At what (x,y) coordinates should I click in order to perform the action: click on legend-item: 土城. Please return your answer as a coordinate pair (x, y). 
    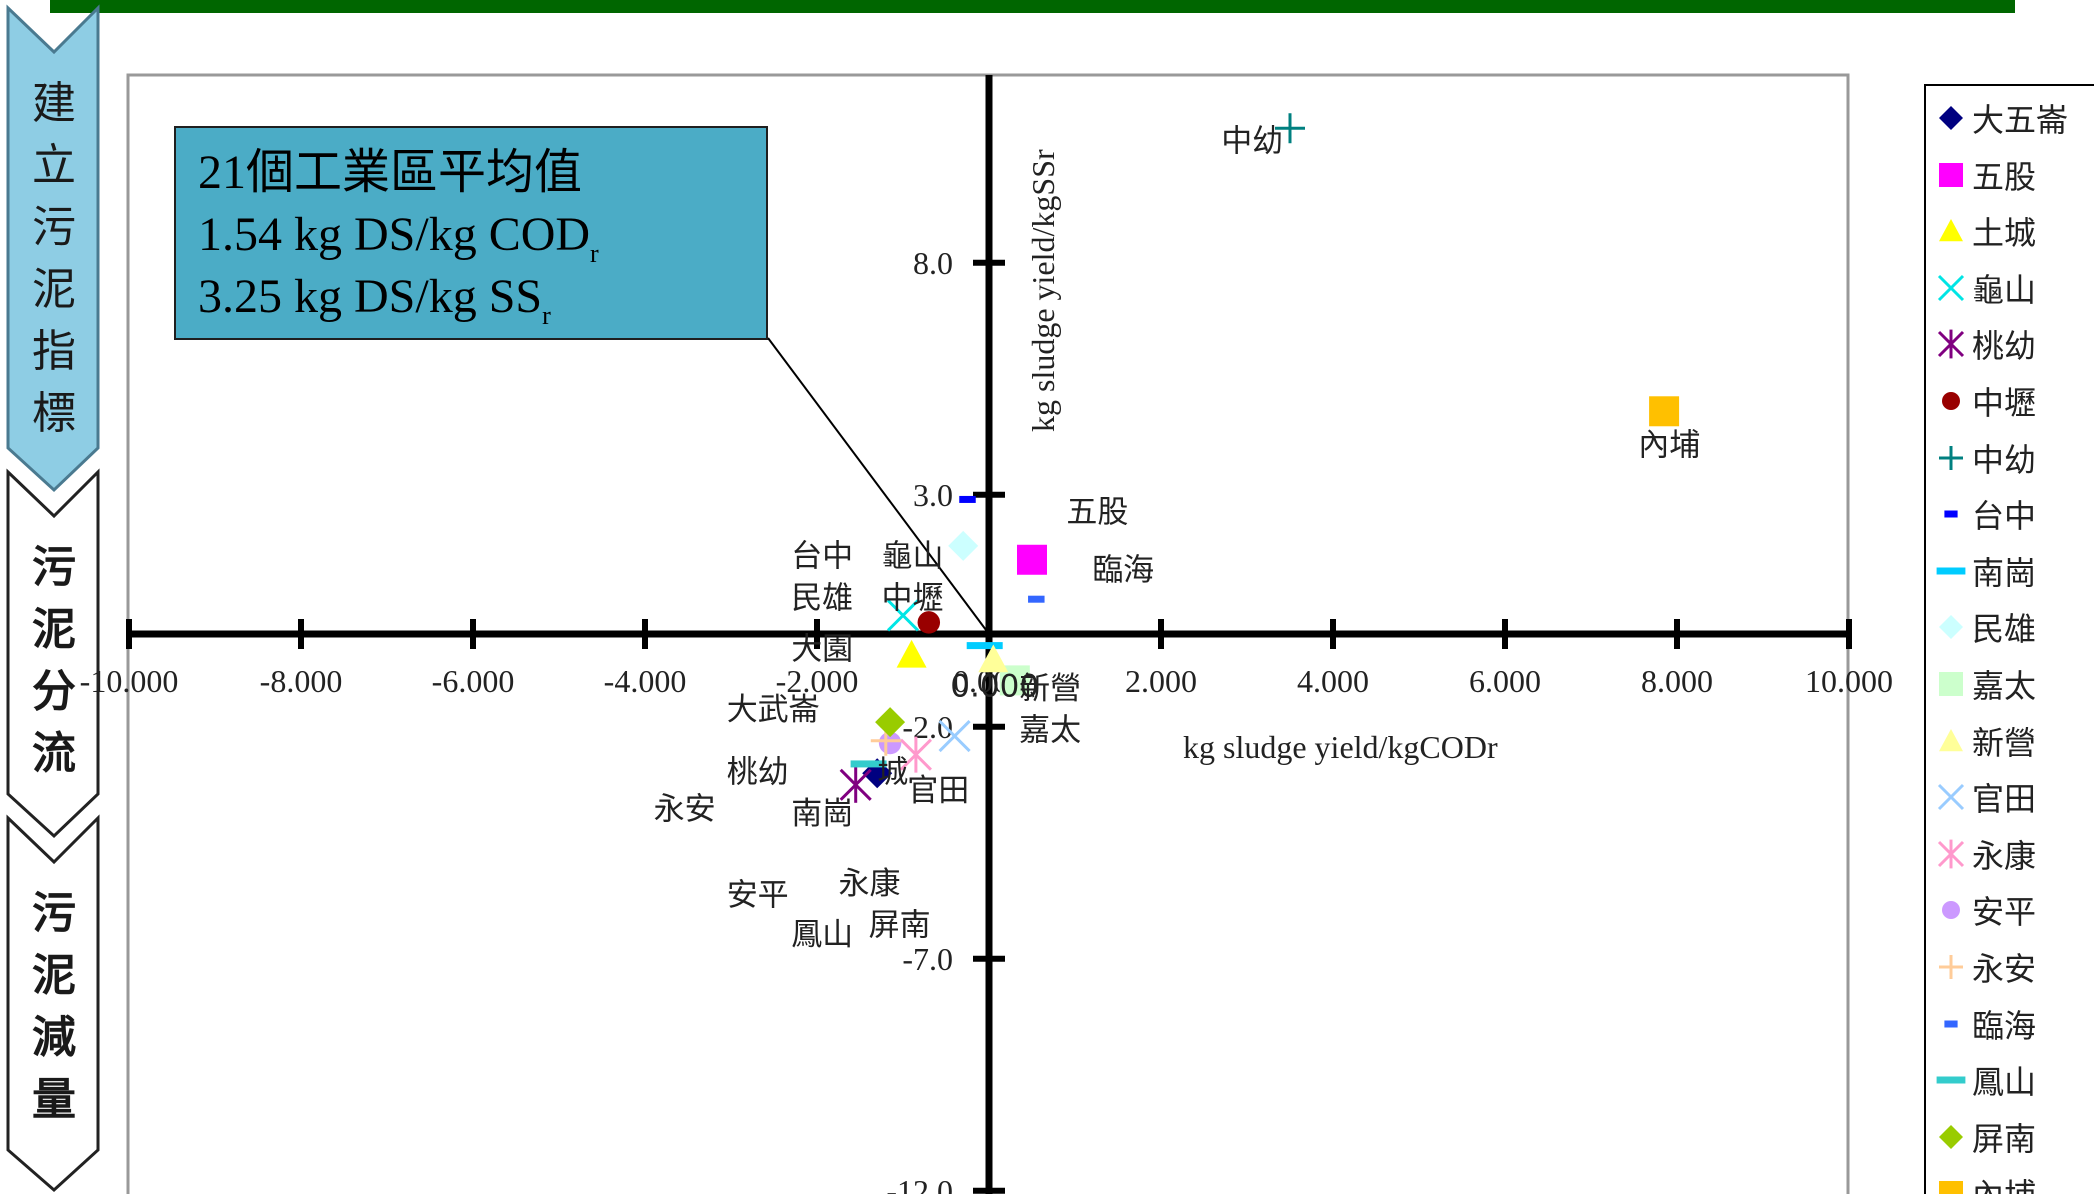
    Looking at the image, I should click on (1985, 232).